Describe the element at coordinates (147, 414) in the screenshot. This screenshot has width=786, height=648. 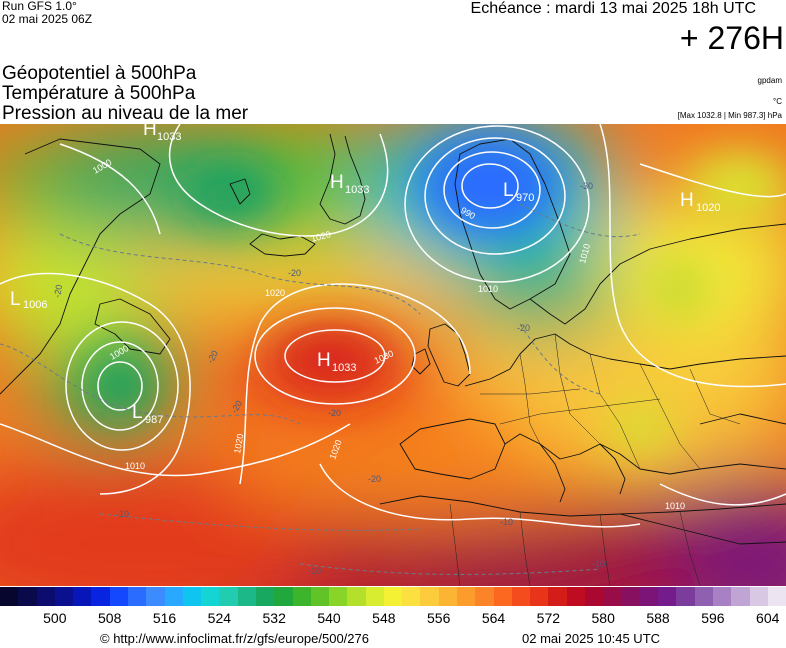
I see `pressure-center-atlantic-low: L 987` at that location.